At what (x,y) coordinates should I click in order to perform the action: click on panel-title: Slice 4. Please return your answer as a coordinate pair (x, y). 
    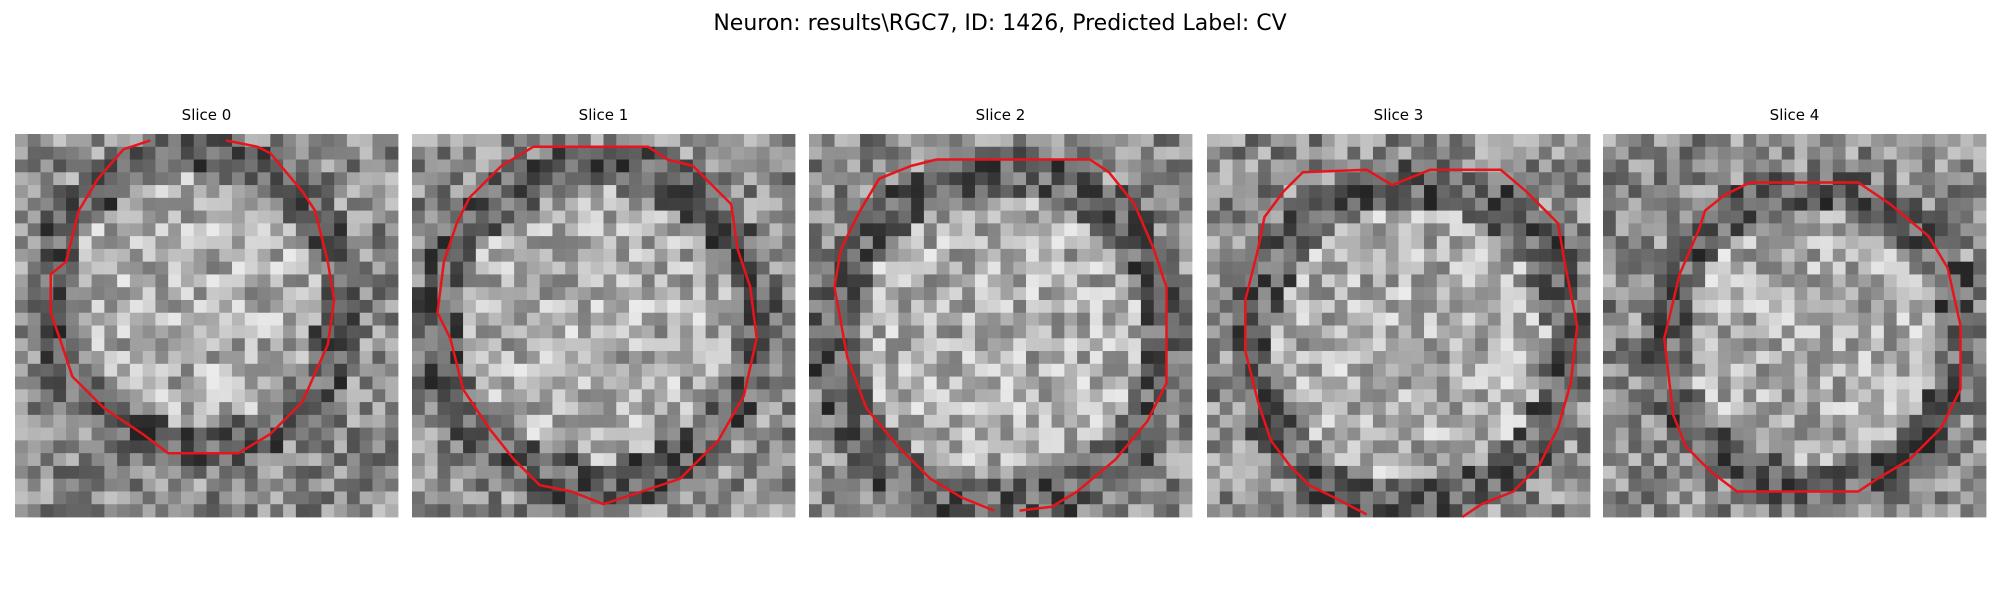
    Looking at the image, I should click on (1795, 115).